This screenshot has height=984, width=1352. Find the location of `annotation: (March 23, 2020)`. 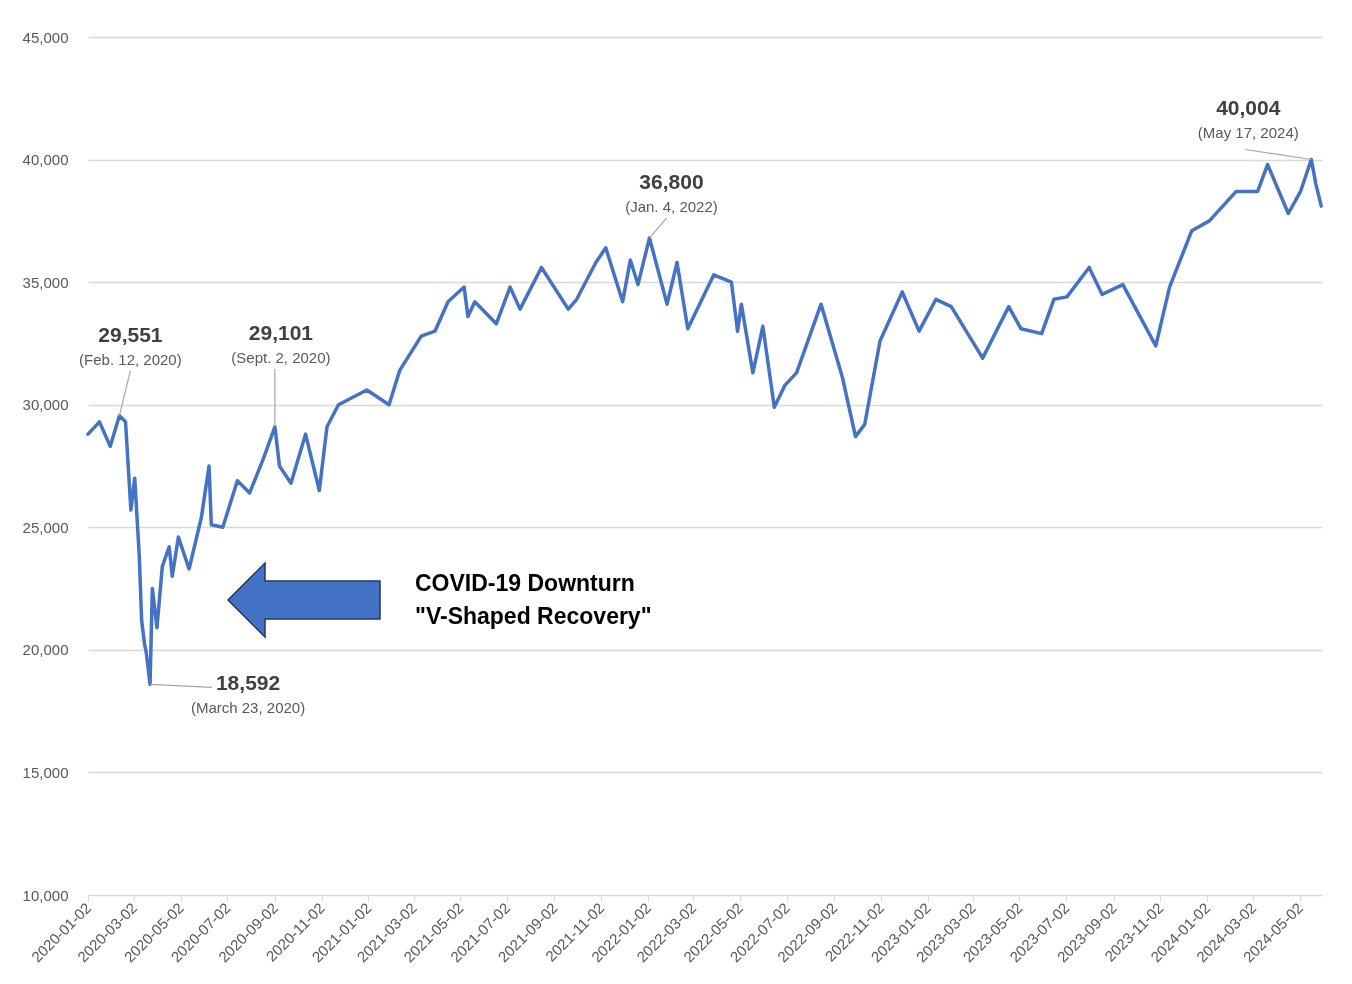

annotation: (March 23, 2020) is located at coordinates (248, 708).